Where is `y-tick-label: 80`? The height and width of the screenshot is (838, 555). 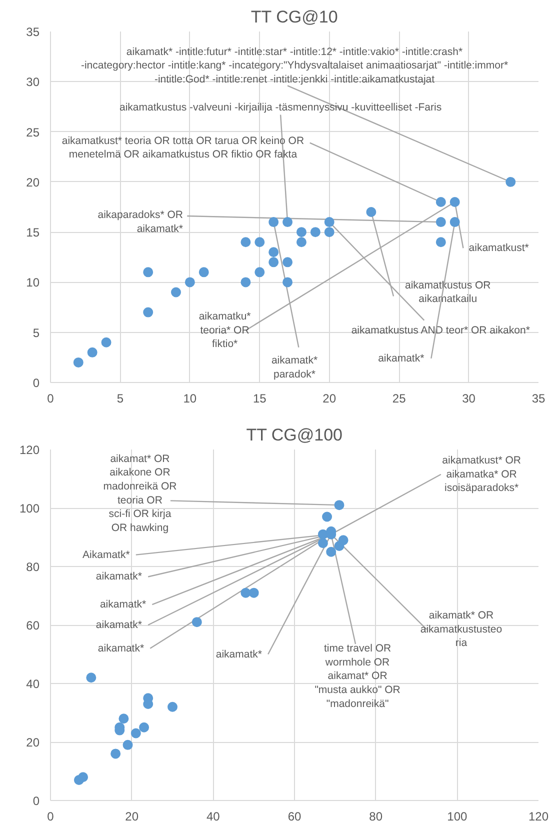
y-tick-label: 80 is located at coordinates (33, 567).